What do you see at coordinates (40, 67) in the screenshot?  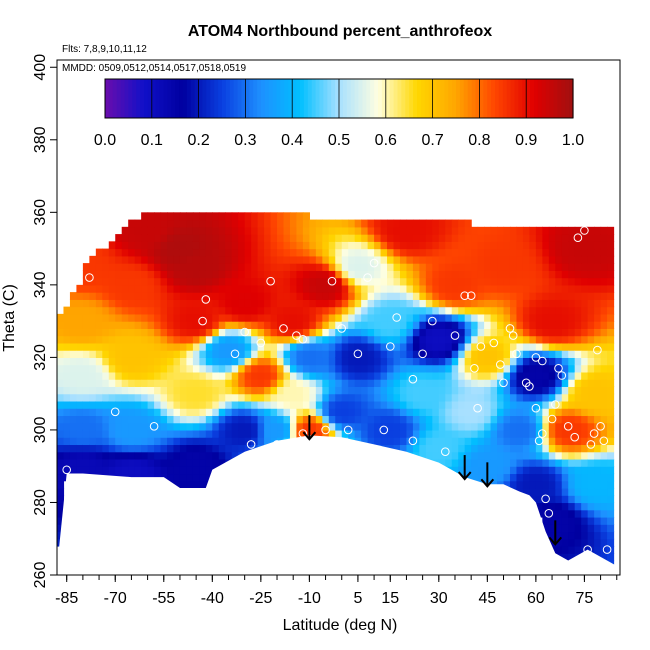 I see `y-tick-label: 400` at bounding box center [40, 67].